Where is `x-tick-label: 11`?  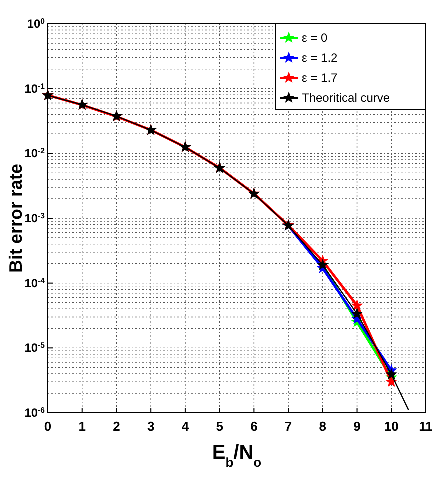
x-tick-label: 11 is located at coordinates (426, 426).